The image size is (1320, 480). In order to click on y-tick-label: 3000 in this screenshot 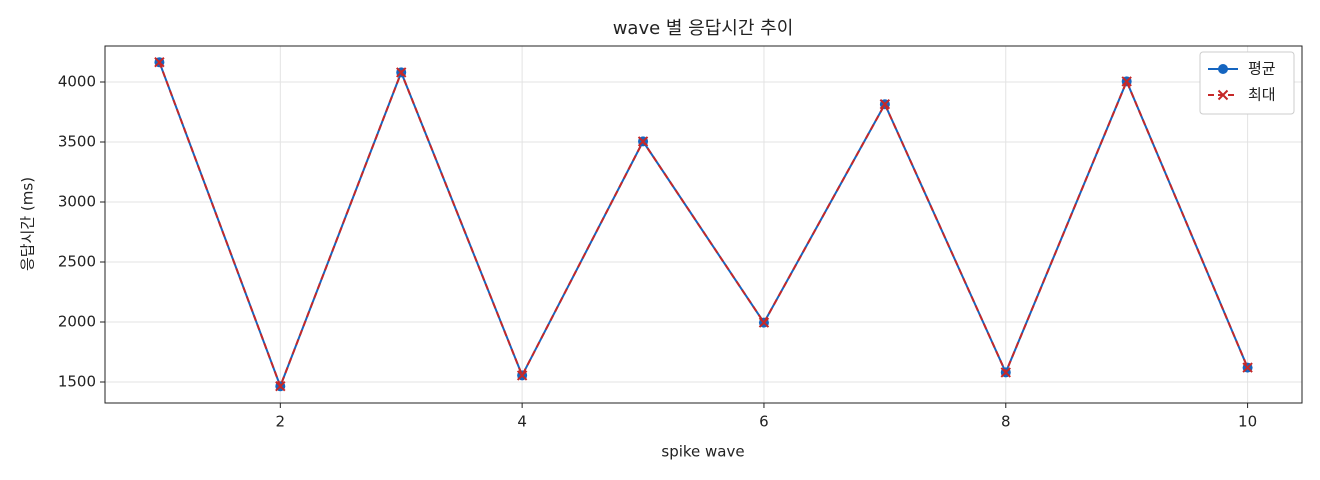, I will do `click(77, 202)`.